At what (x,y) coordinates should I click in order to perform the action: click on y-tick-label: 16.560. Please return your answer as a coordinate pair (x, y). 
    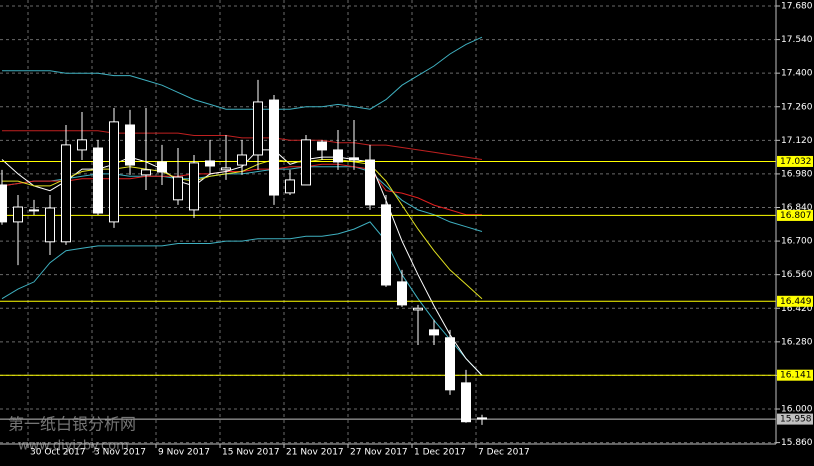
    Looking at the image, I should click on (797, 275).